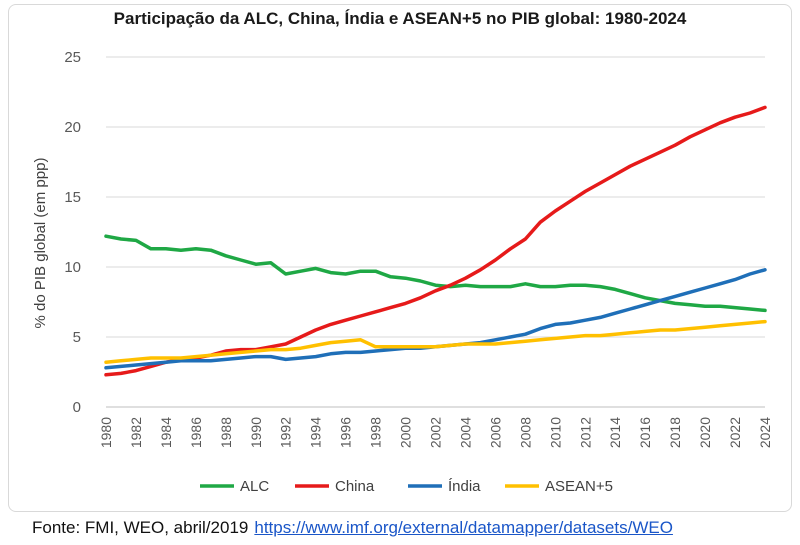 Image resolution: width=800 pixels, height=545 pixels. What do you see at coordinates (136, 432) in the screenshot?
I see `x-tick-label: 1982` at bounding box center [136, 432].